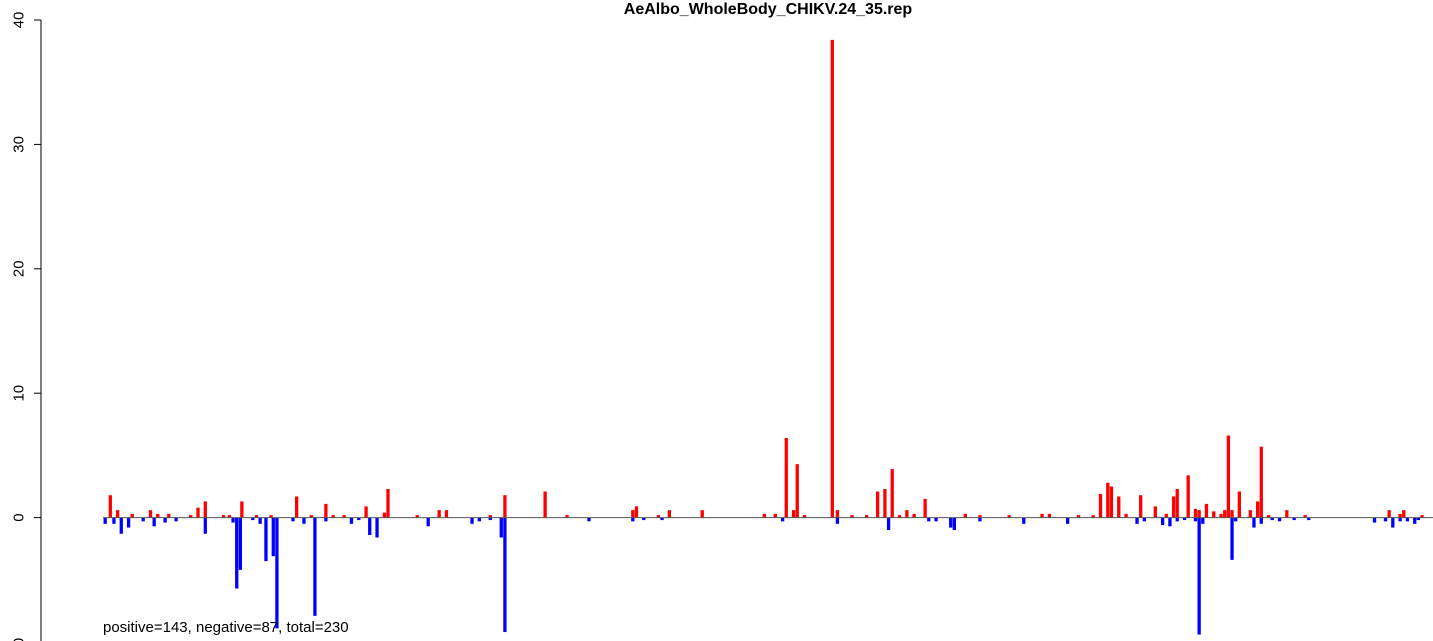 The height and width of the screenshot is (641, 1433). What do you see at coordinates (18, 393) in the screenshot?
I see `y-tick-label: 10` at bounding box center [18, 393].